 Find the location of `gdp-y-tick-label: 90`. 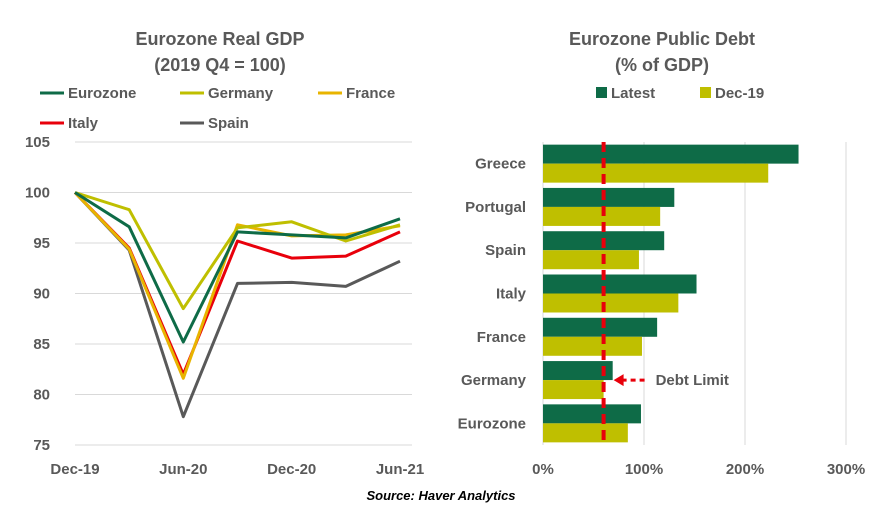

gdp-y-tick-label: 90 is located at coordinates (41, 294).